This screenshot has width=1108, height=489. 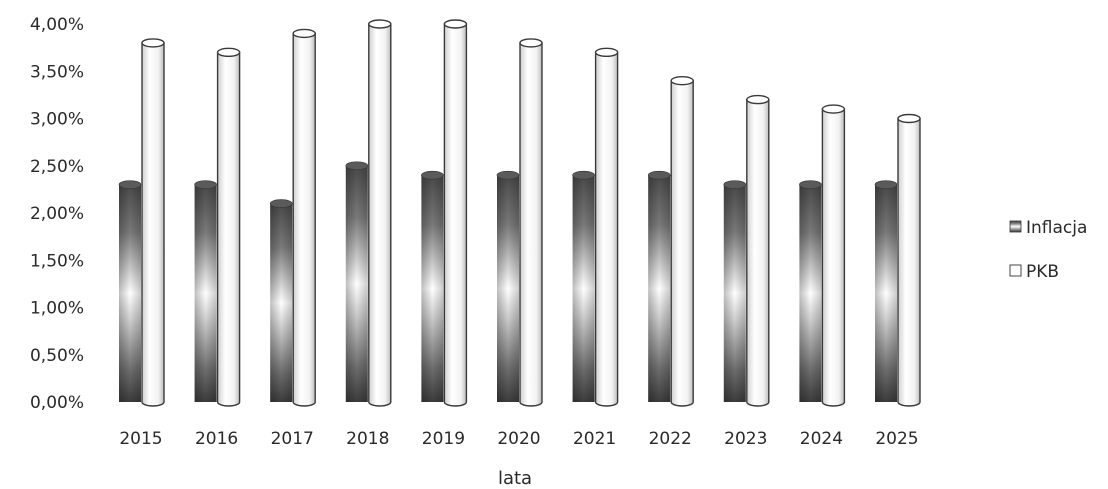 I want to click on y-tick-label: 1,50%, so click(x=57, y=261).